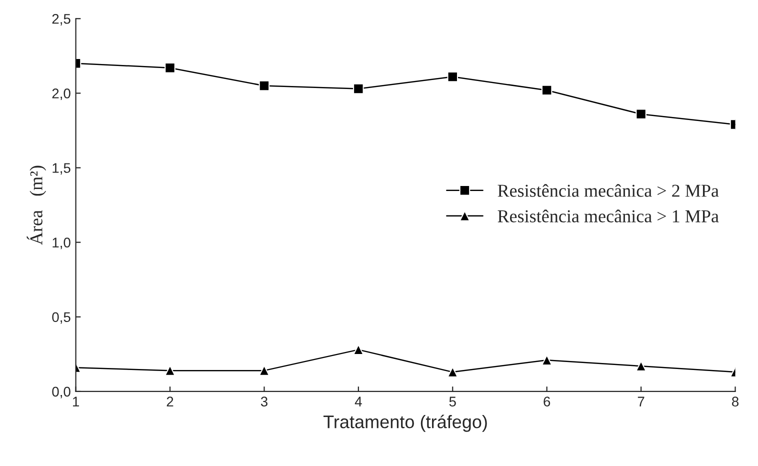 Image resolution: width=758 pixels, height=466 pixels. What do you see at coordinates (358, 401) in the screenshot?
I see `x-tick-label: 4` at bounding box center [358, 401].